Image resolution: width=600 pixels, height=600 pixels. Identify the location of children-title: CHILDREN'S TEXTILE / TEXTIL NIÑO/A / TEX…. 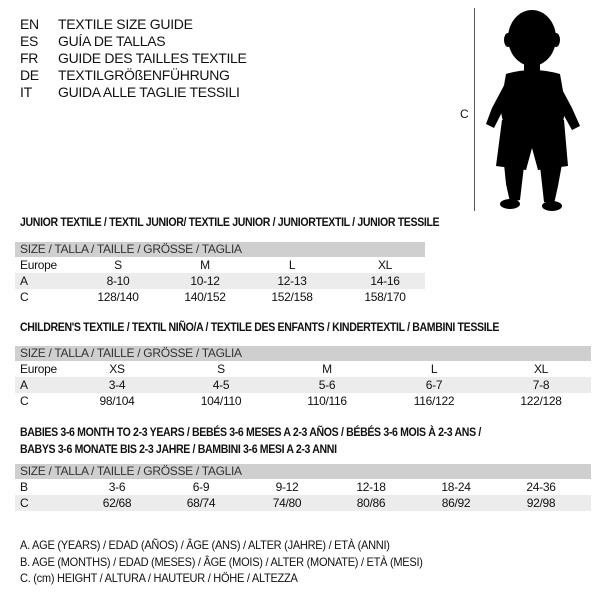
(260, 327).